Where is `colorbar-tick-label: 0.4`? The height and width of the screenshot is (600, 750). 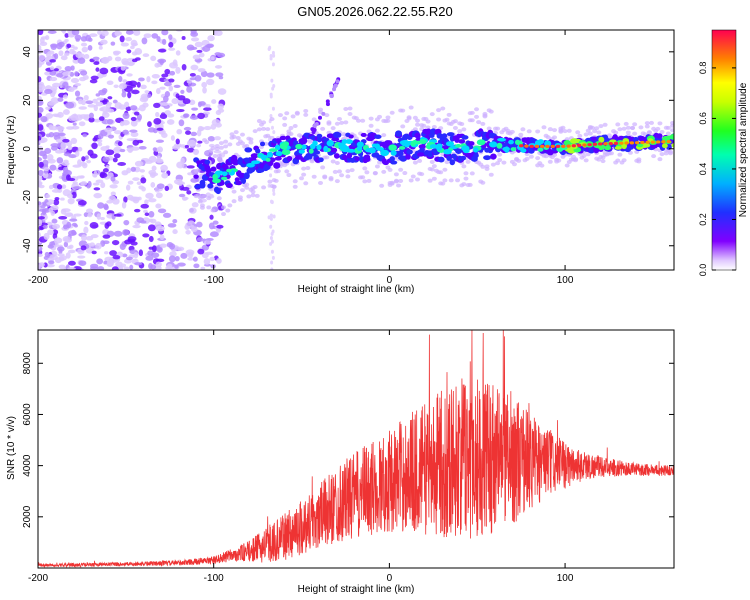
colorbar-tick-label: 0.4 is located at coordinates (703, 169).